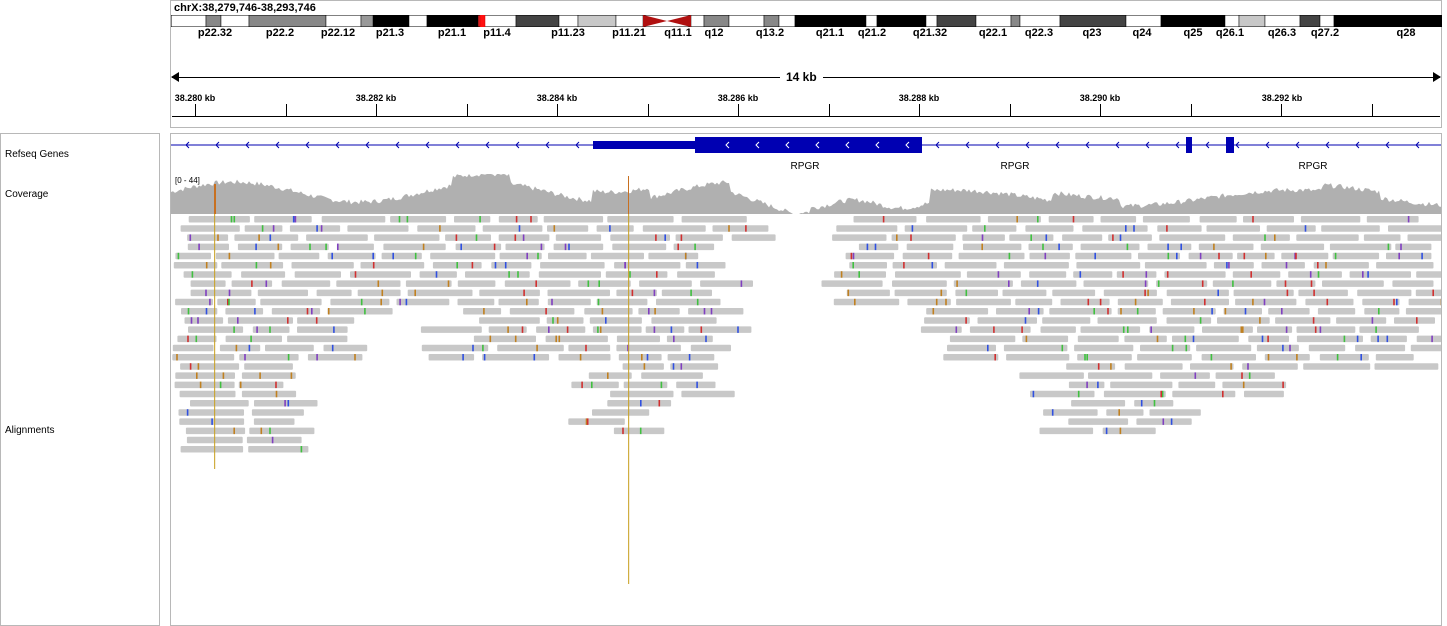 The width and height of the screenshot is (1447, 626). What do you see at coordinates (1015, 166) in the screenshot?
I see `gene-label-2: RPGR` at bounding box center [1015, 166].